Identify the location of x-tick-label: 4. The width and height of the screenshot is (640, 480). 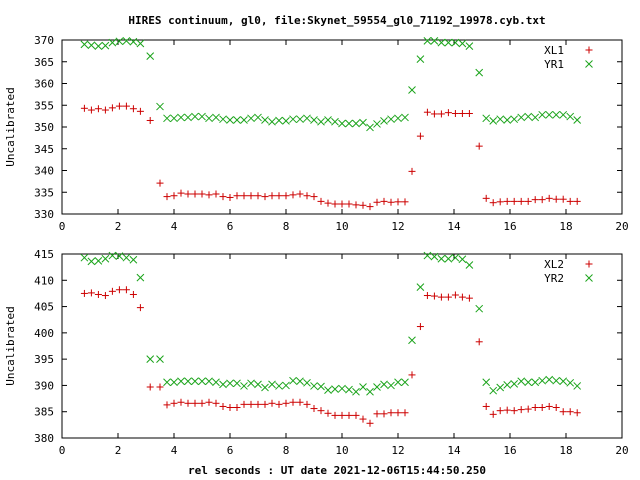
(174, 450).